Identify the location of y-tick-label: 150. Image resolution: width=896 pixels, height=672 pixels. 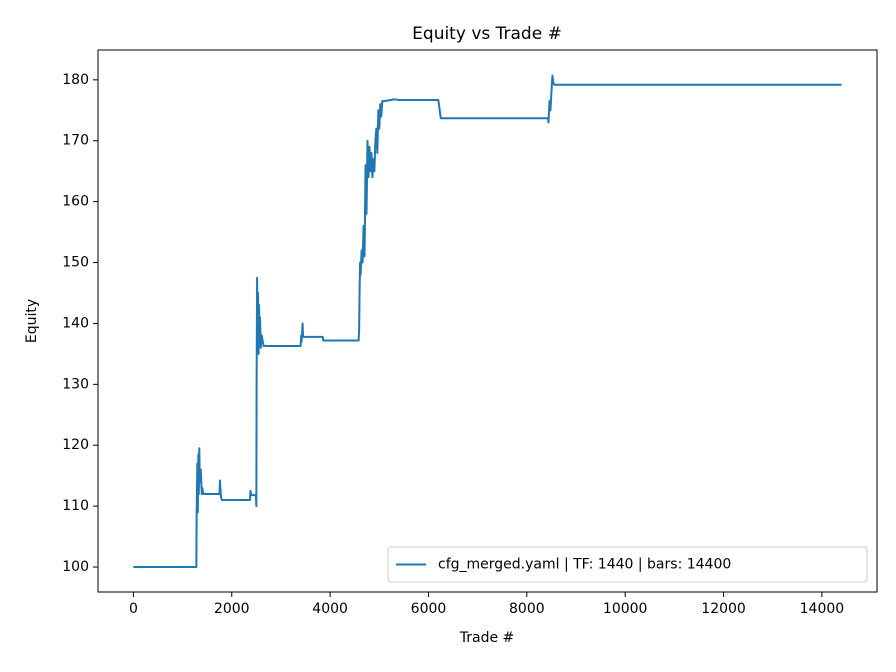
(75, 263).